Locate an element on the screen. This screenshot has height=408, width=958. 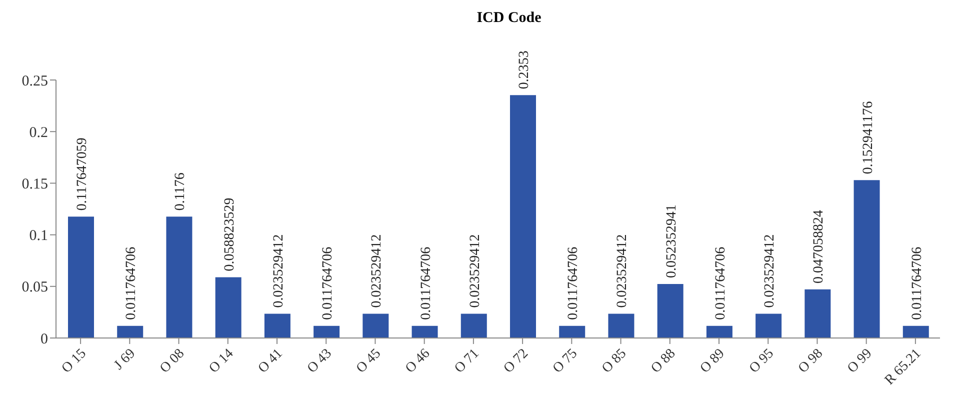
x-tick-label: O 45 is located at coordinates (369, 361).